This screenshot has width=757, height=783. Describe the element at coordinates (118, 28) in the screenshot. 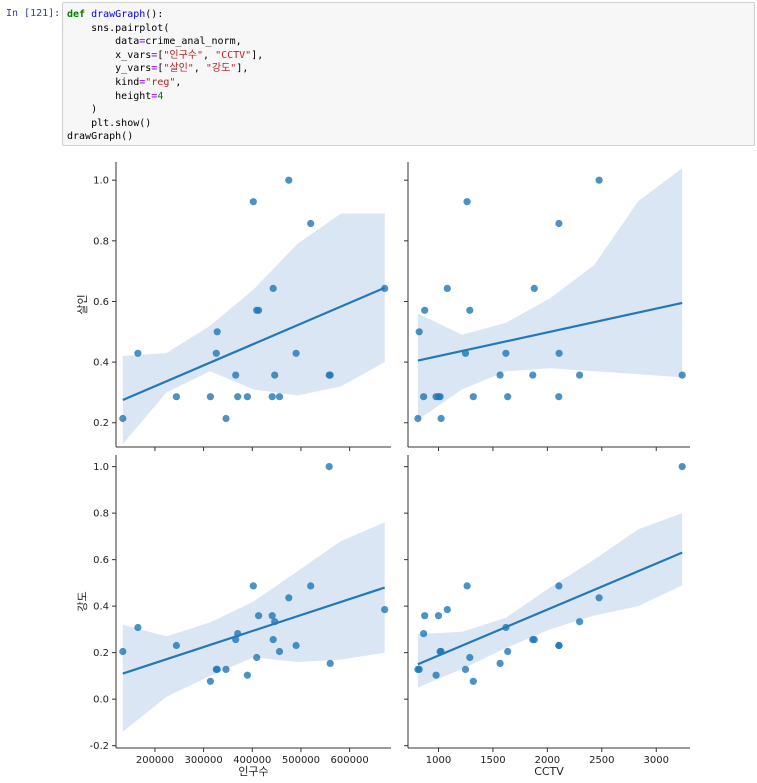

I see `code-line: sns.pairplot(` at that location.